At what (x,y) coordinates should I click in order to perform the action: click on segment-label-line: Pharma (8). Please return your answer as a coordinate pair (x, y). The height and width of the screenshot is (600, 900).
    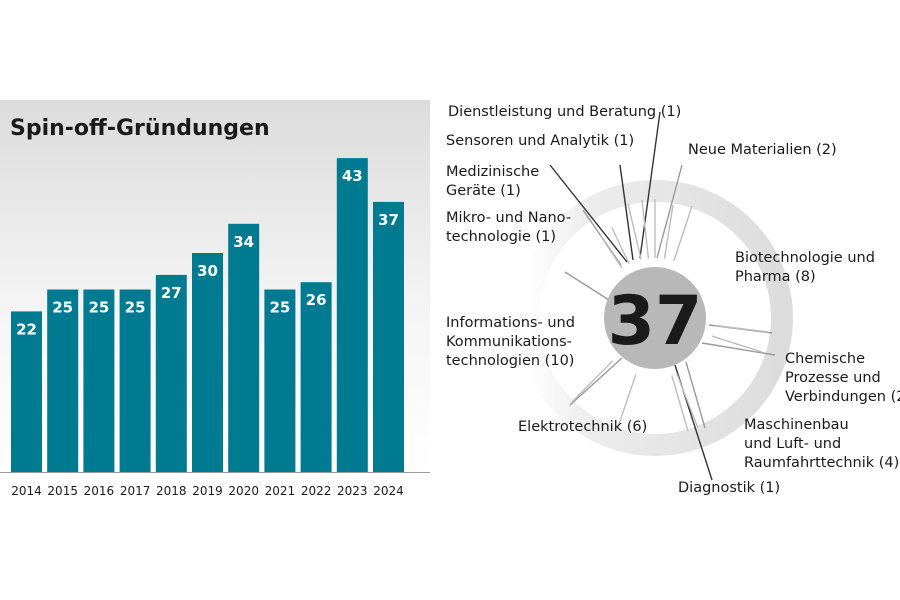
    Looking at the image, I should click on (775, 277).